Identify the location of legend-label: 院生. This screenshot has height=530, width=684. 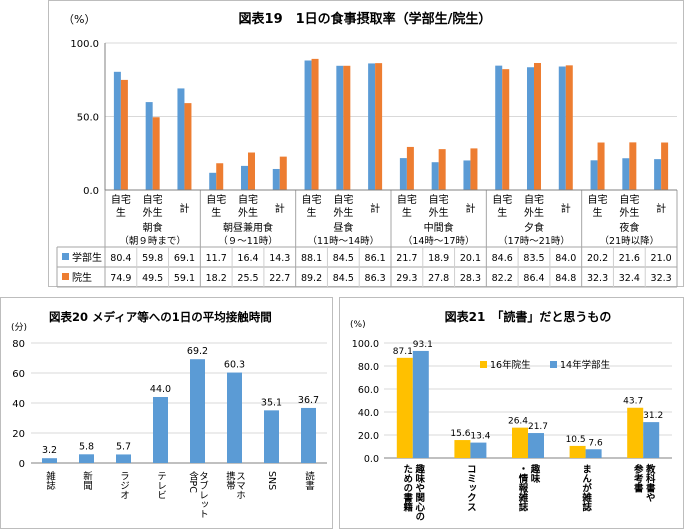
(82, 277).